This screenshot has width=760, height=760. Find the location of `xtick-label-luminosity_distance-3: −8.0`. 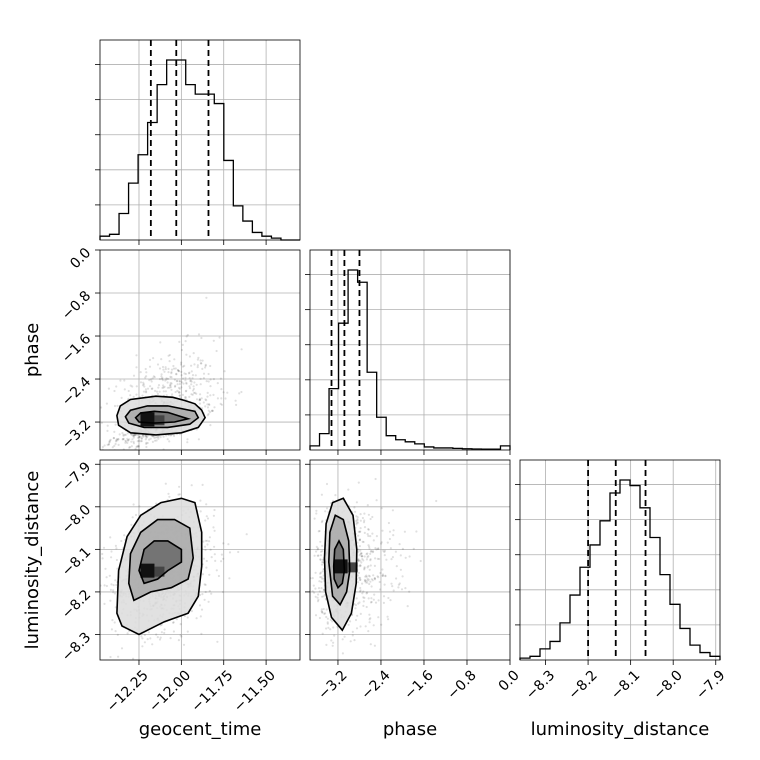

xtick-label-luminosity_distance-3: −8.0 is located at coordinates (668, 684).